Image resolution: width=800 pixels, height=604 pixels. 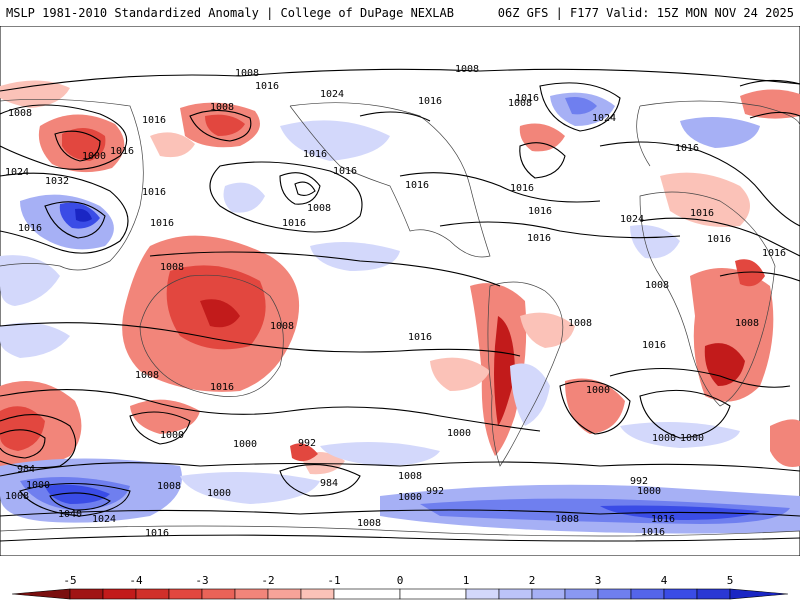 What do you see at coordinates (284, 594) in the screenshot?
I see `colorbar-segment-neg2` at bounding box center [284, 594].